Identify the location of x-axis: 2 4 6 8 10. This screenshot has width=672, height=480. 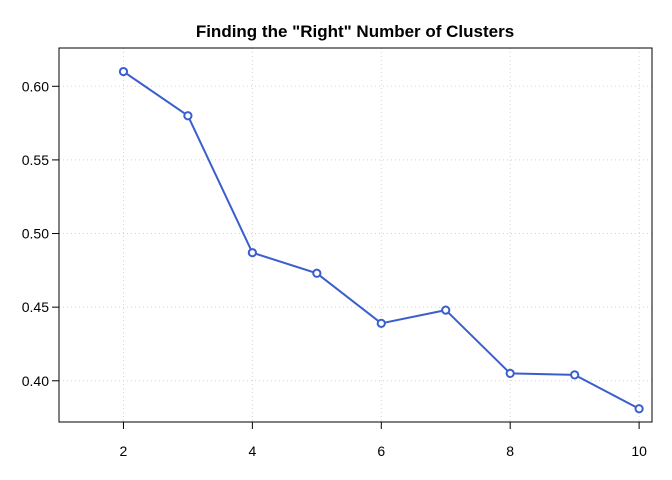
(383, 440).